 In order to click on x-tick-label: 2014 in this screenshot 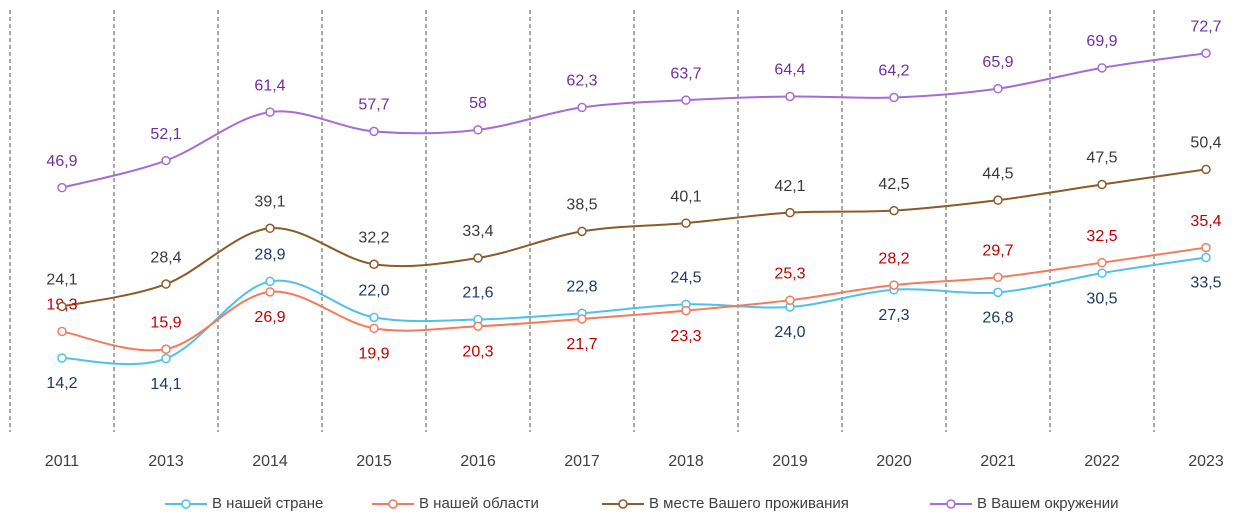, I will do `click(270, 461)`.